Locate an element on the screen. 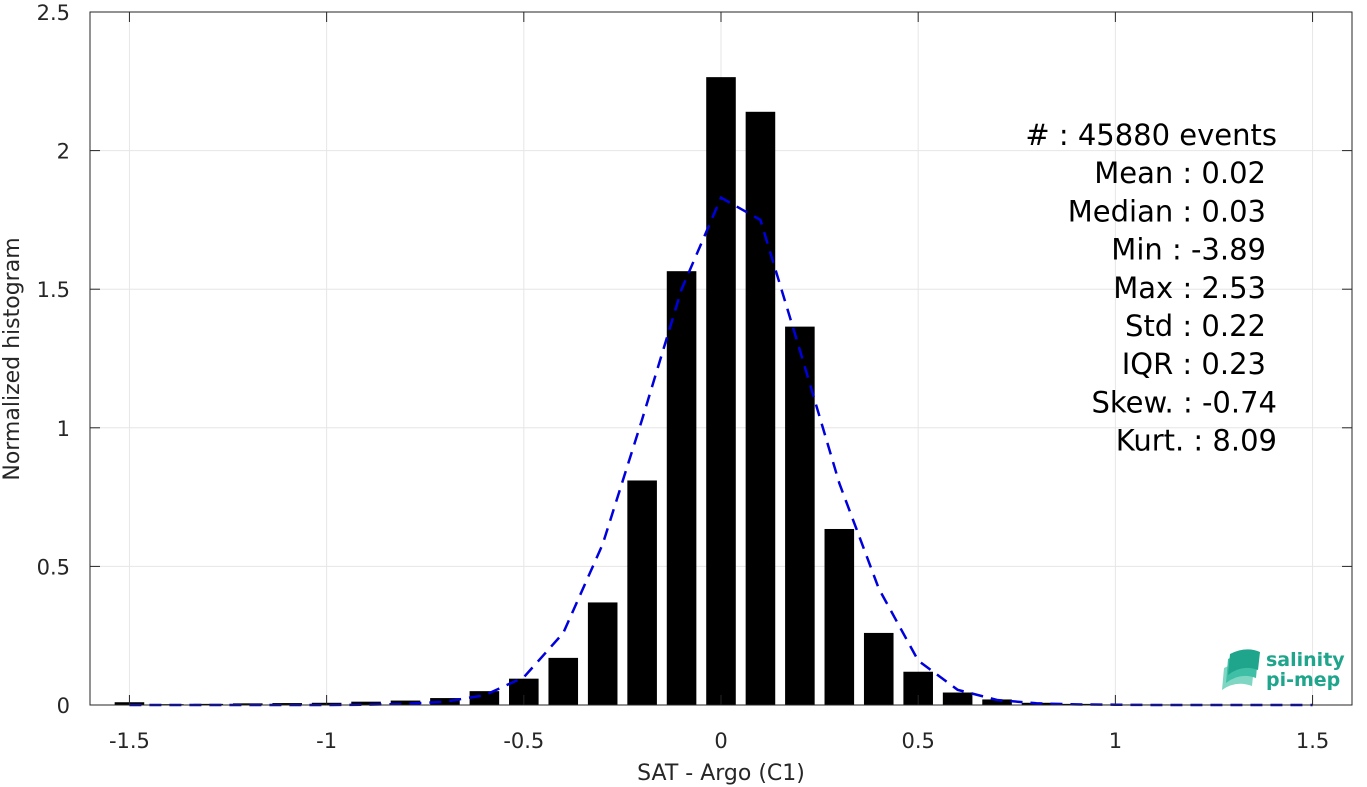  logo-line2: pi-mep is located at coordinates (1303, 680).